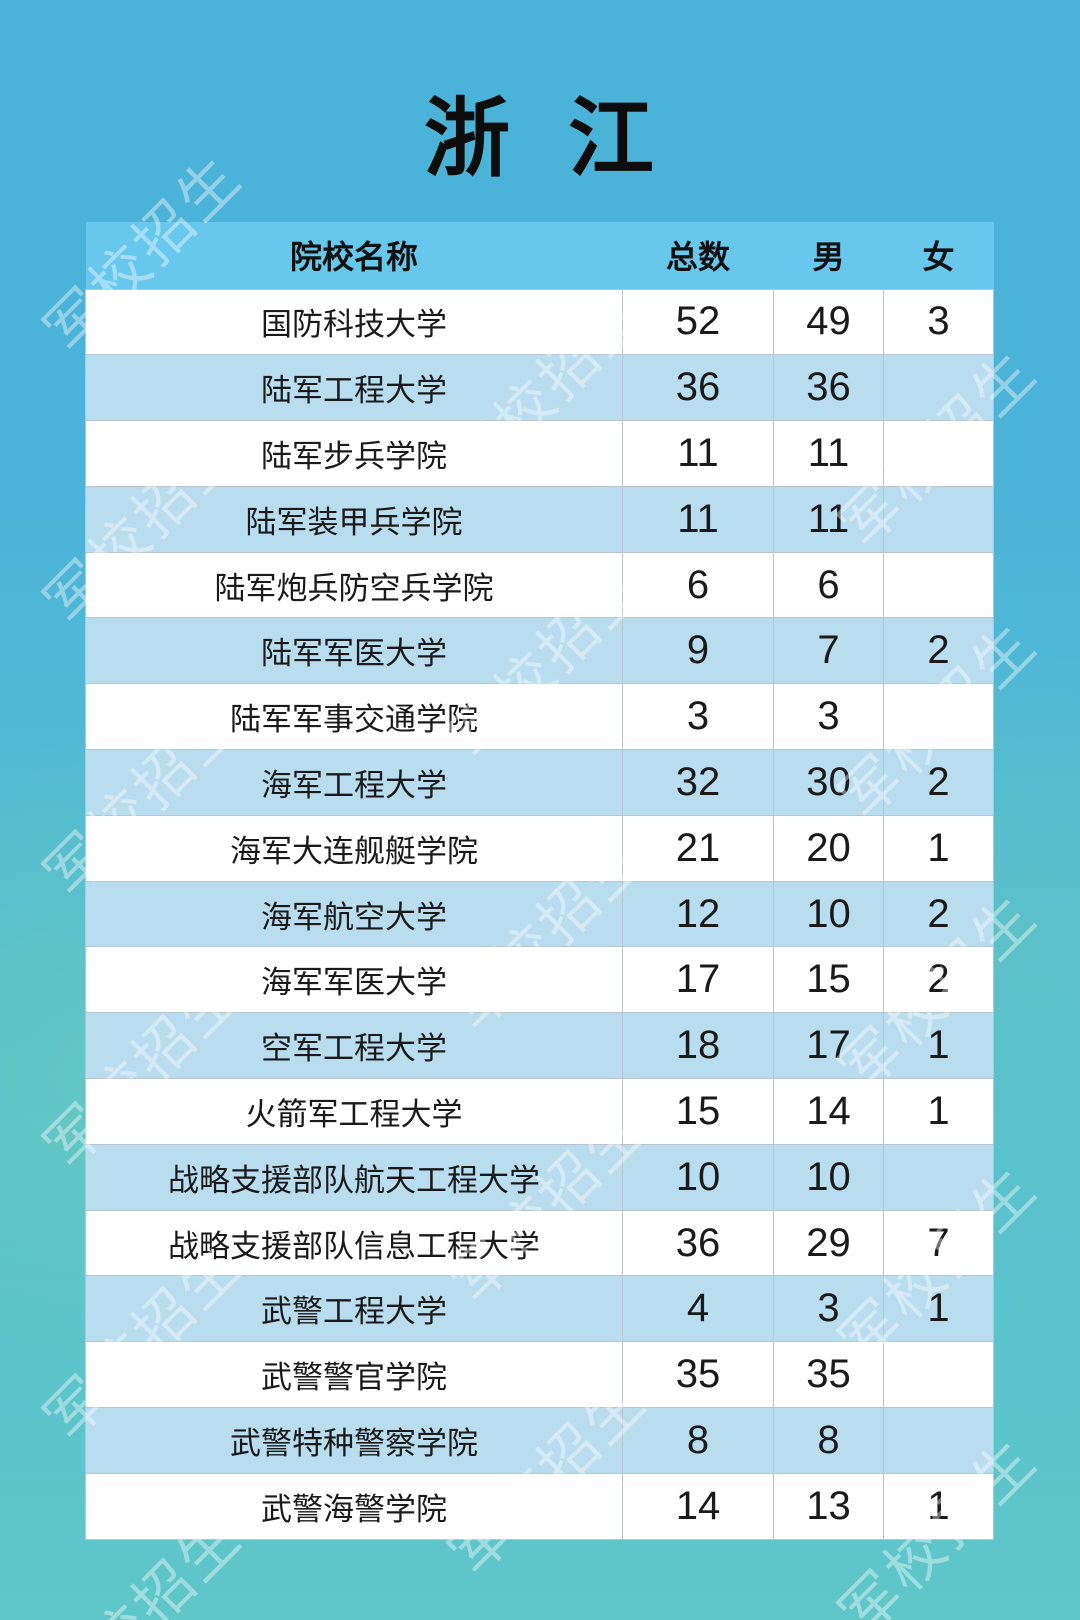  I want to click on table-row: 武警特种警察学院 8 8, so click(539, 1440).